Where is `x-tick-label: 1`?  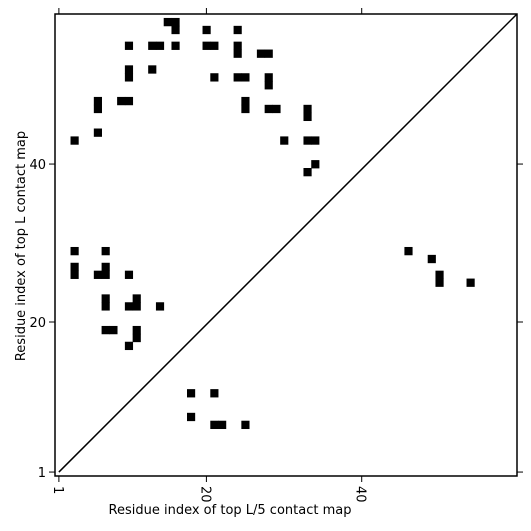 x-tick-label: 1 is located at coordinates (57, 490).